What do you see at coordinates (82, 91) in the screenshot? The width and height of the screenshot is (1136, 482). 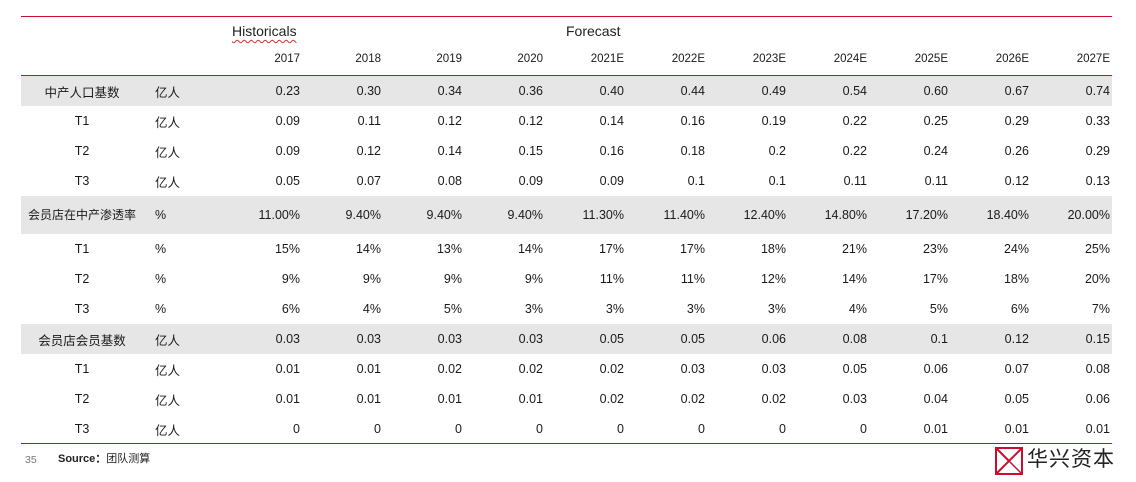 I see `row-label: 中产人口基数` at bounding box center [82, 91].